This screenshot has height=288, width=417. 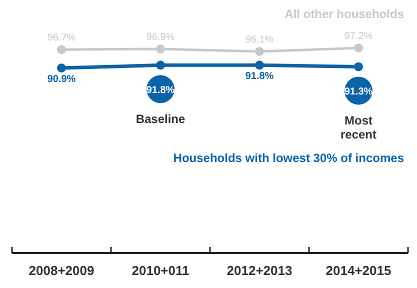 What do you see at coordinates (161, 270) in the screenshot?
I see `x-tick-label: 2010+011` at bounding box center [161, 270].